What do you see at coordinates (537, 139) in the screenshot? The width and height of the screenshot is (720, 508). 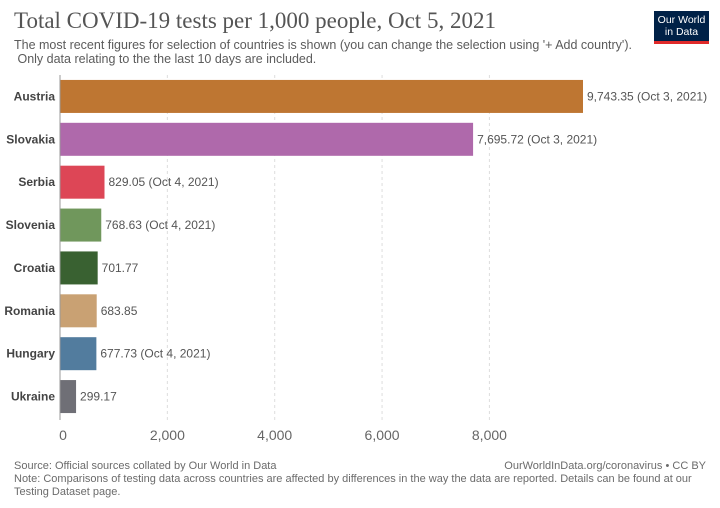 I see `value-label-slovakia: 7,695.72 (Oct 3, 2021)` at bounding box center [537, 139].